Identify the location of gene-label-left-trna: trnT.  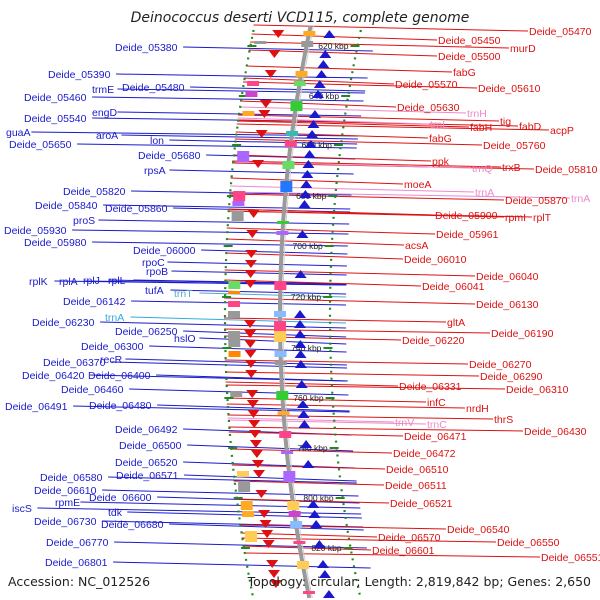
(183, 294).